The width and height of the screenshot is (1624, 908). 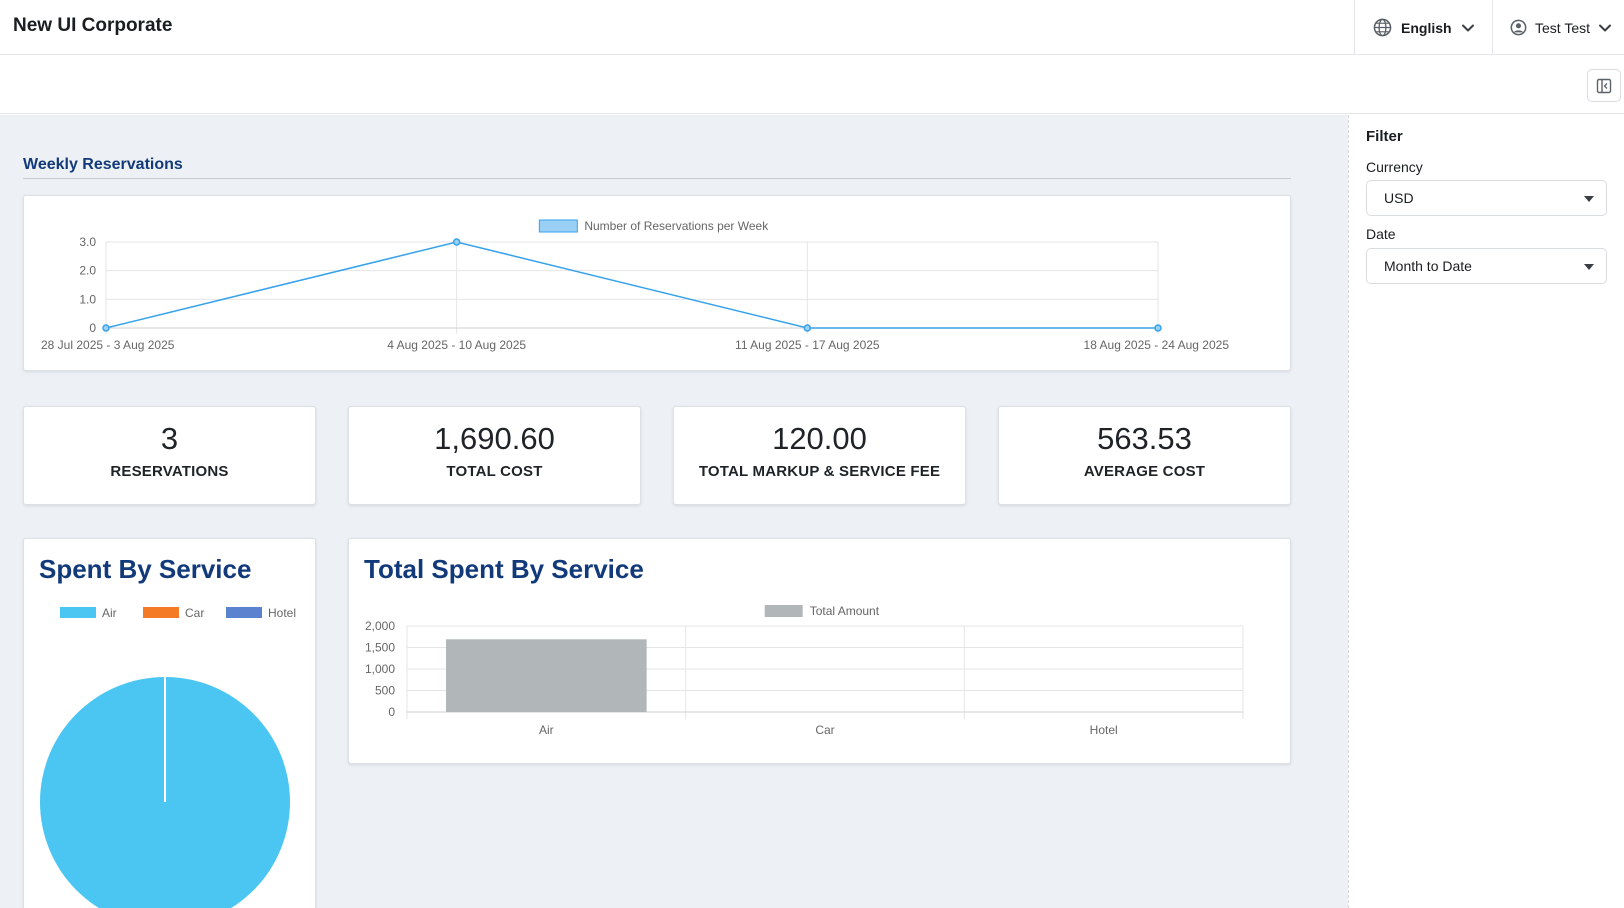 I want to click on kpi-label: TOTAL COST, so click(x=494, y=471).